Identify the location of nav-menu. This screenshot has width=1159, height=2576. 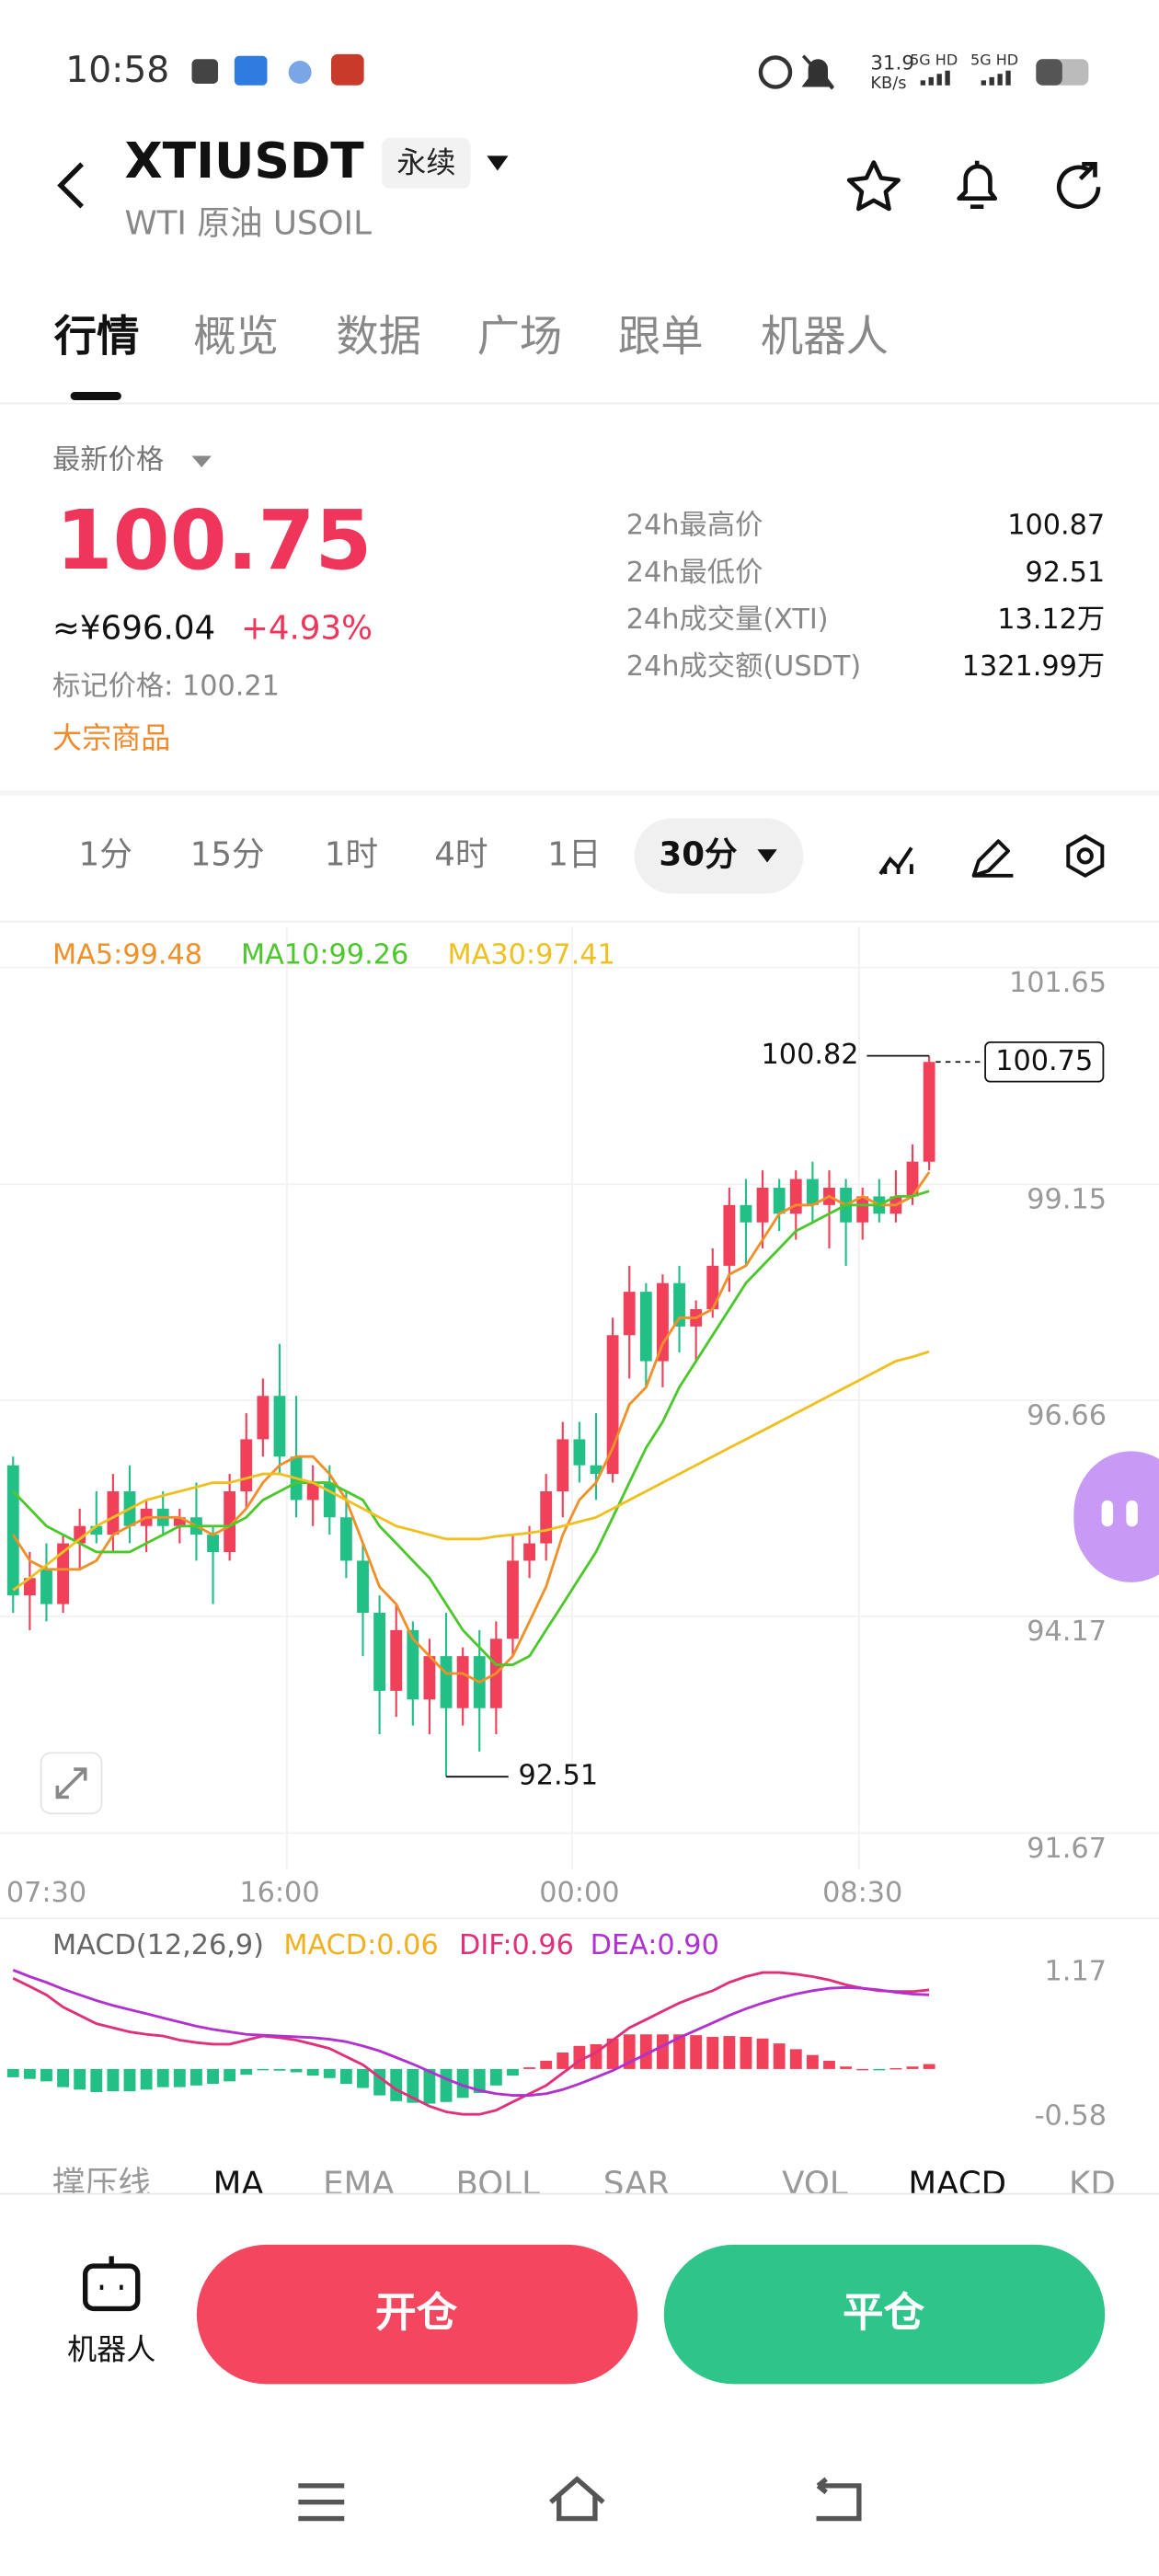
(321, 2502).